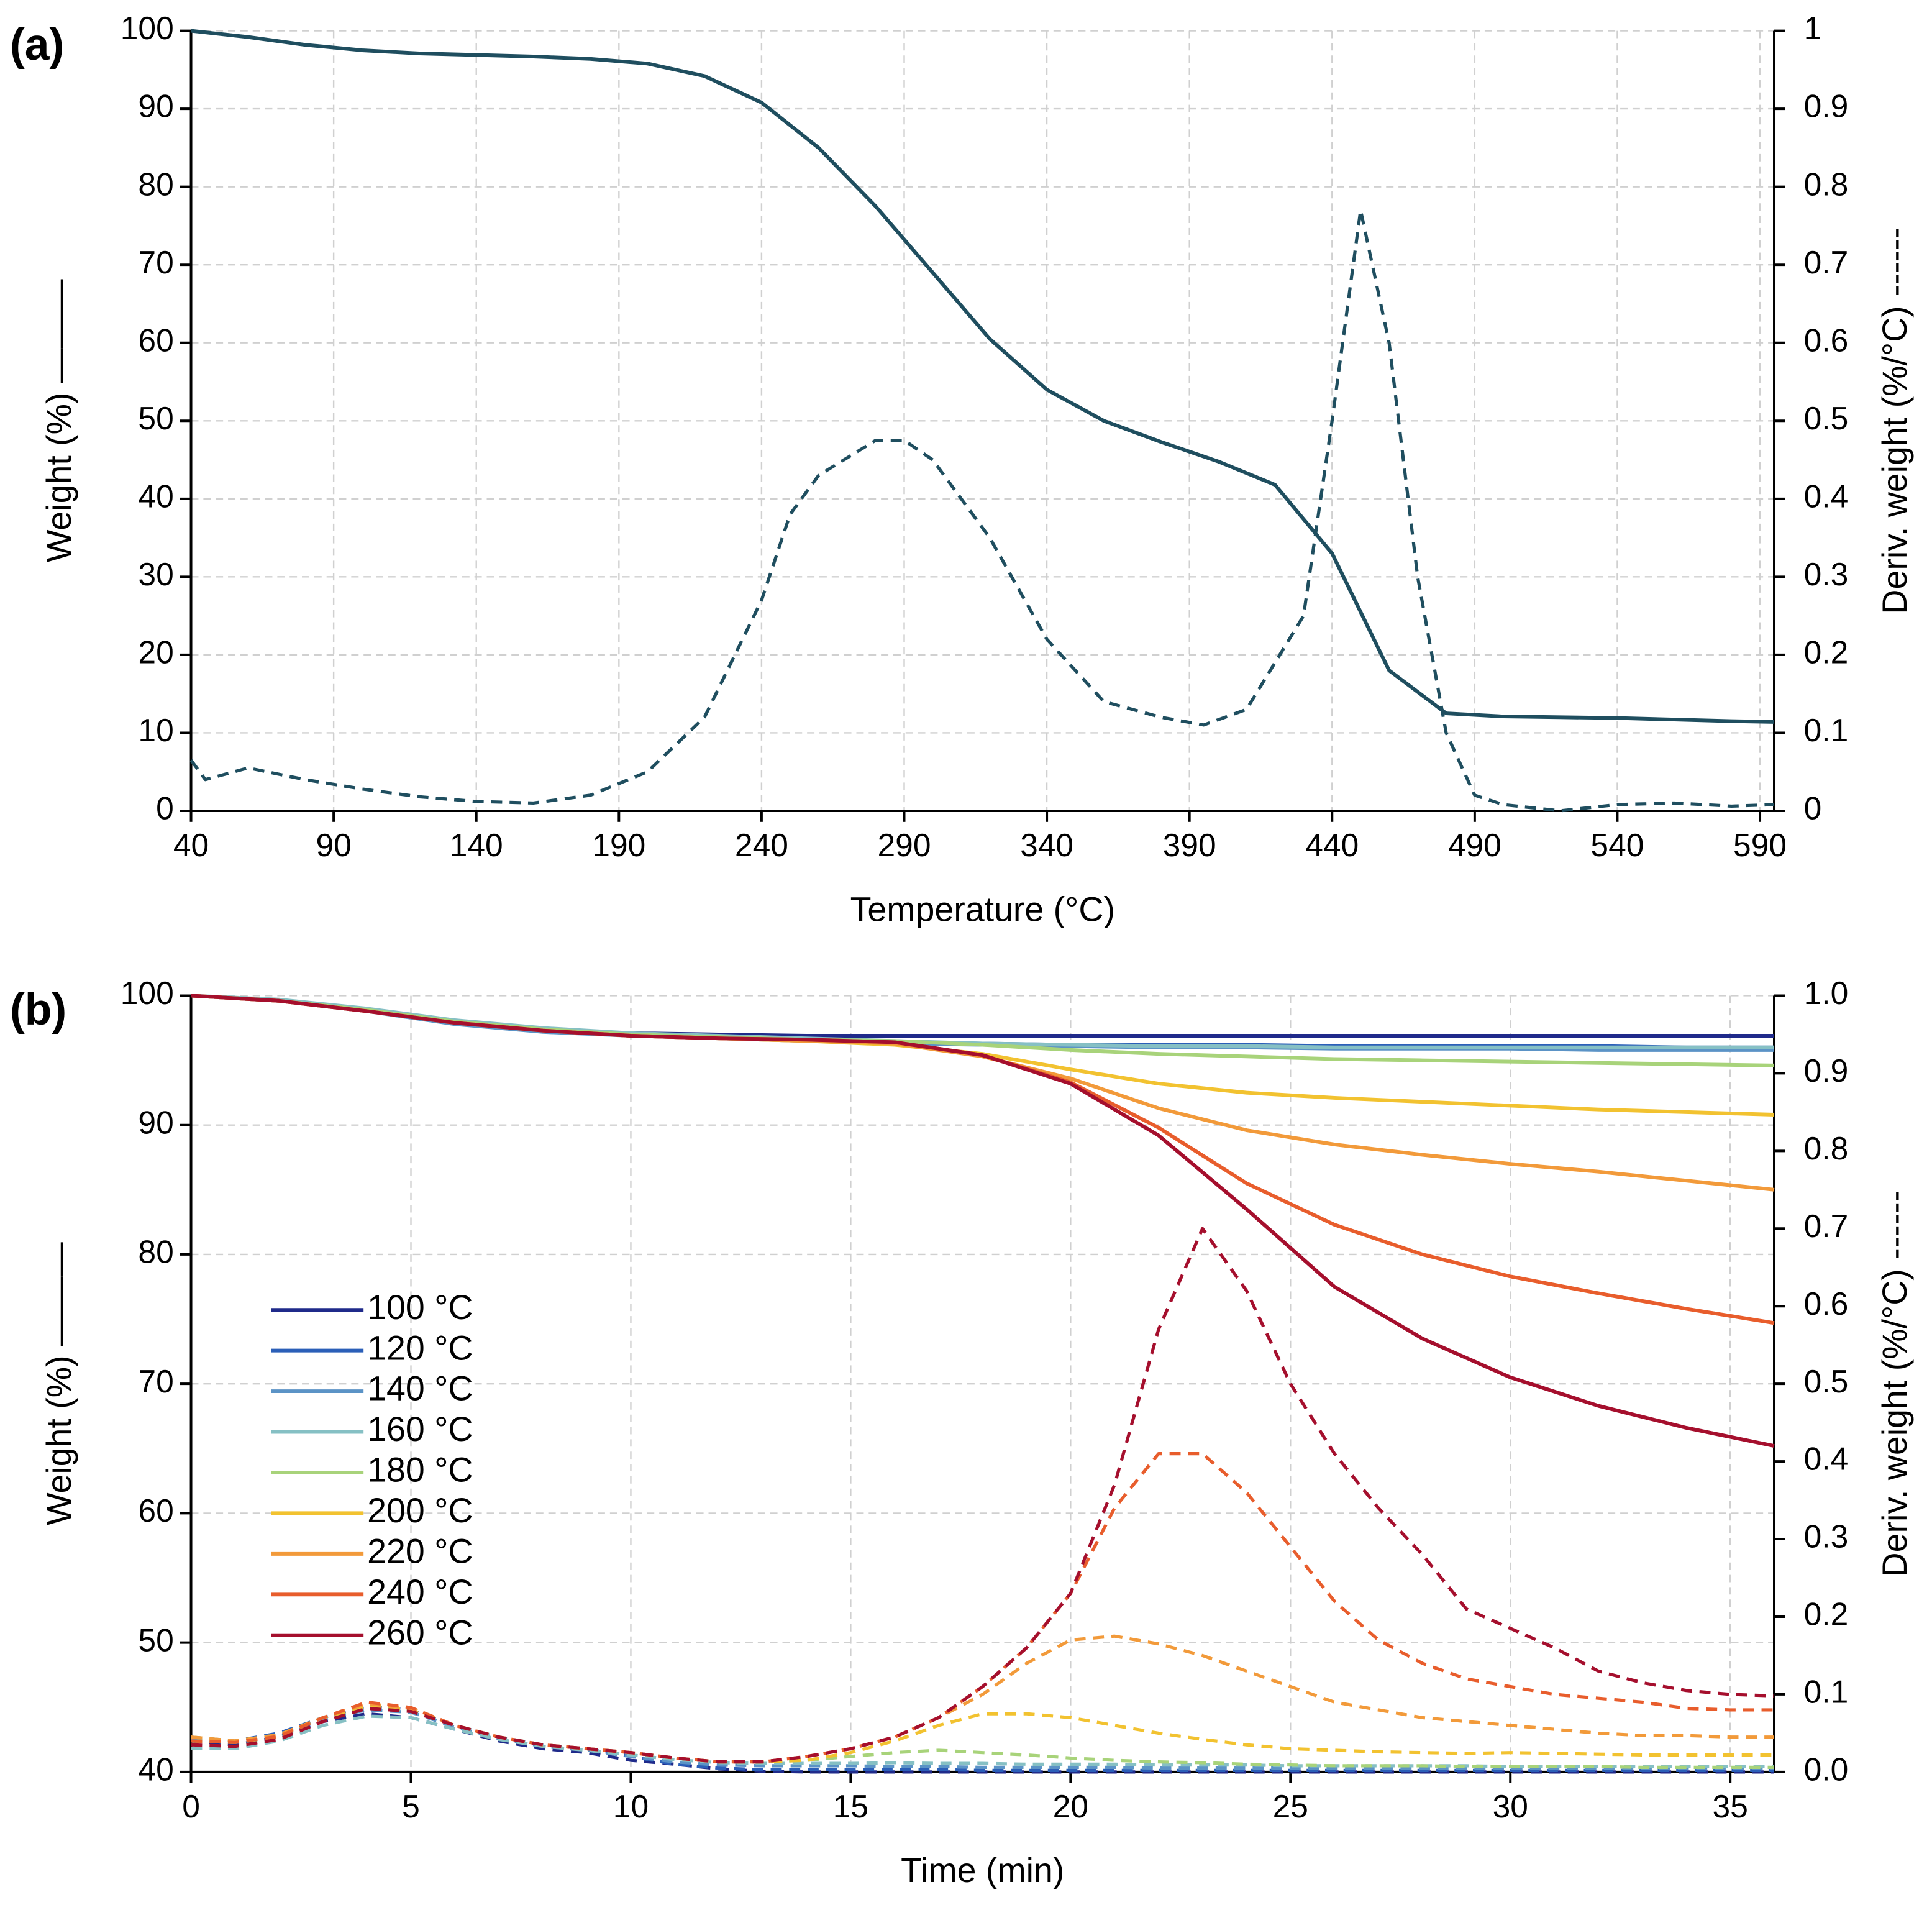  Describe the element at coordinates (1760, 845) in the screenshot. I see `x-tick-label: 590` at that location.